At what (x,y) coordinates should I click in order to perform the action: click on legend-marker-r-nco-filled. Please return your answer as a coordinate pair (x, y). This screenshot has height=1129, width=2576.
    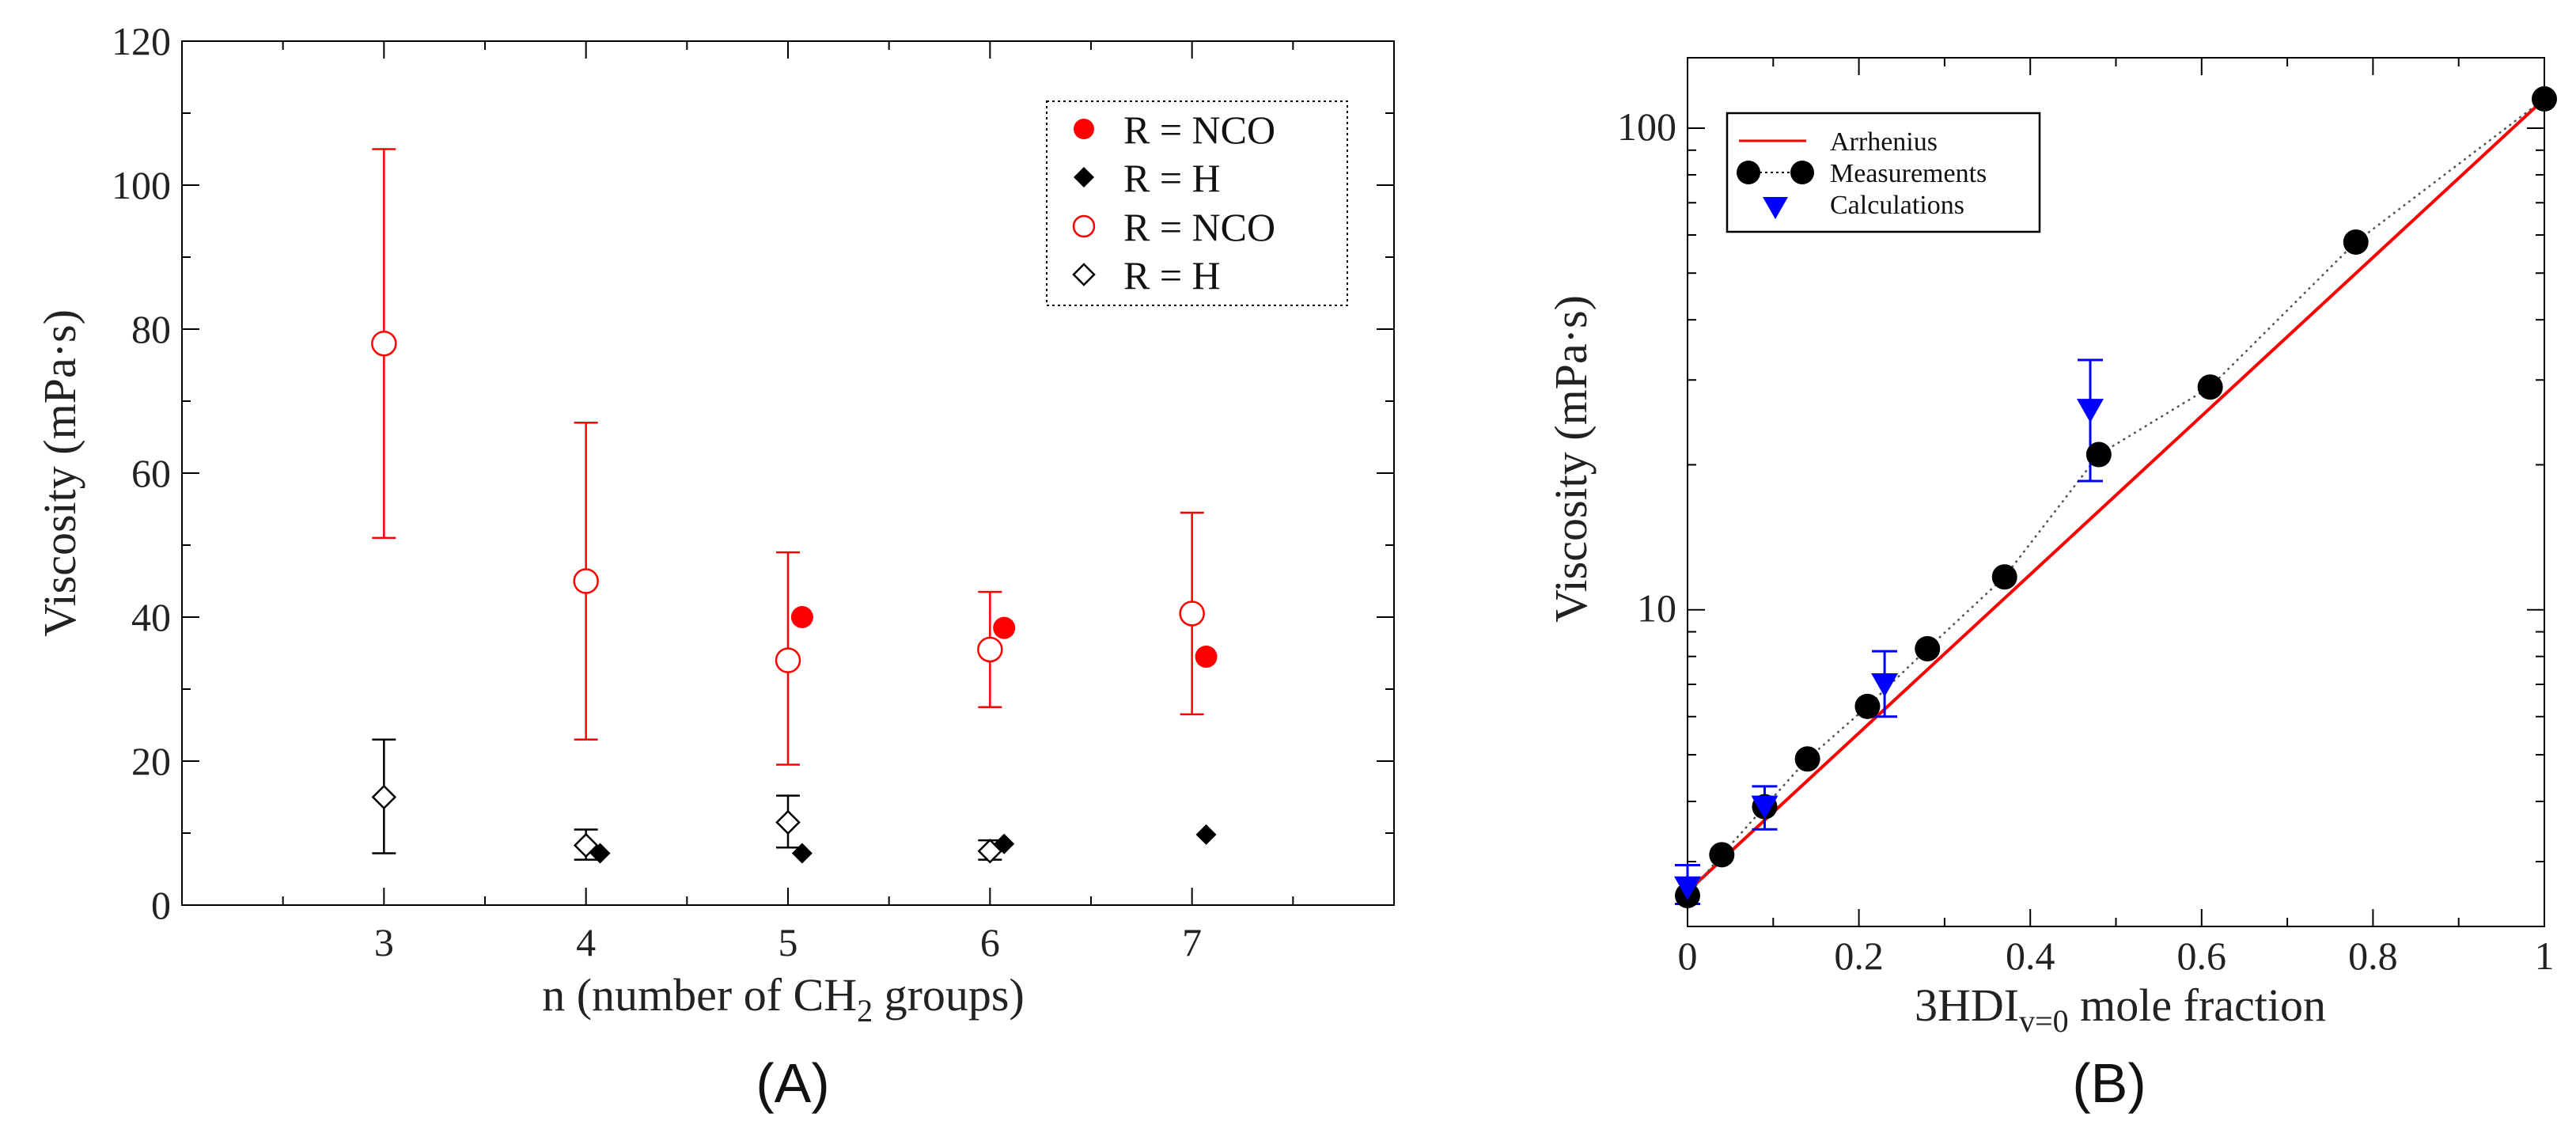
    Looking at the image, I should click on (1084, 129).